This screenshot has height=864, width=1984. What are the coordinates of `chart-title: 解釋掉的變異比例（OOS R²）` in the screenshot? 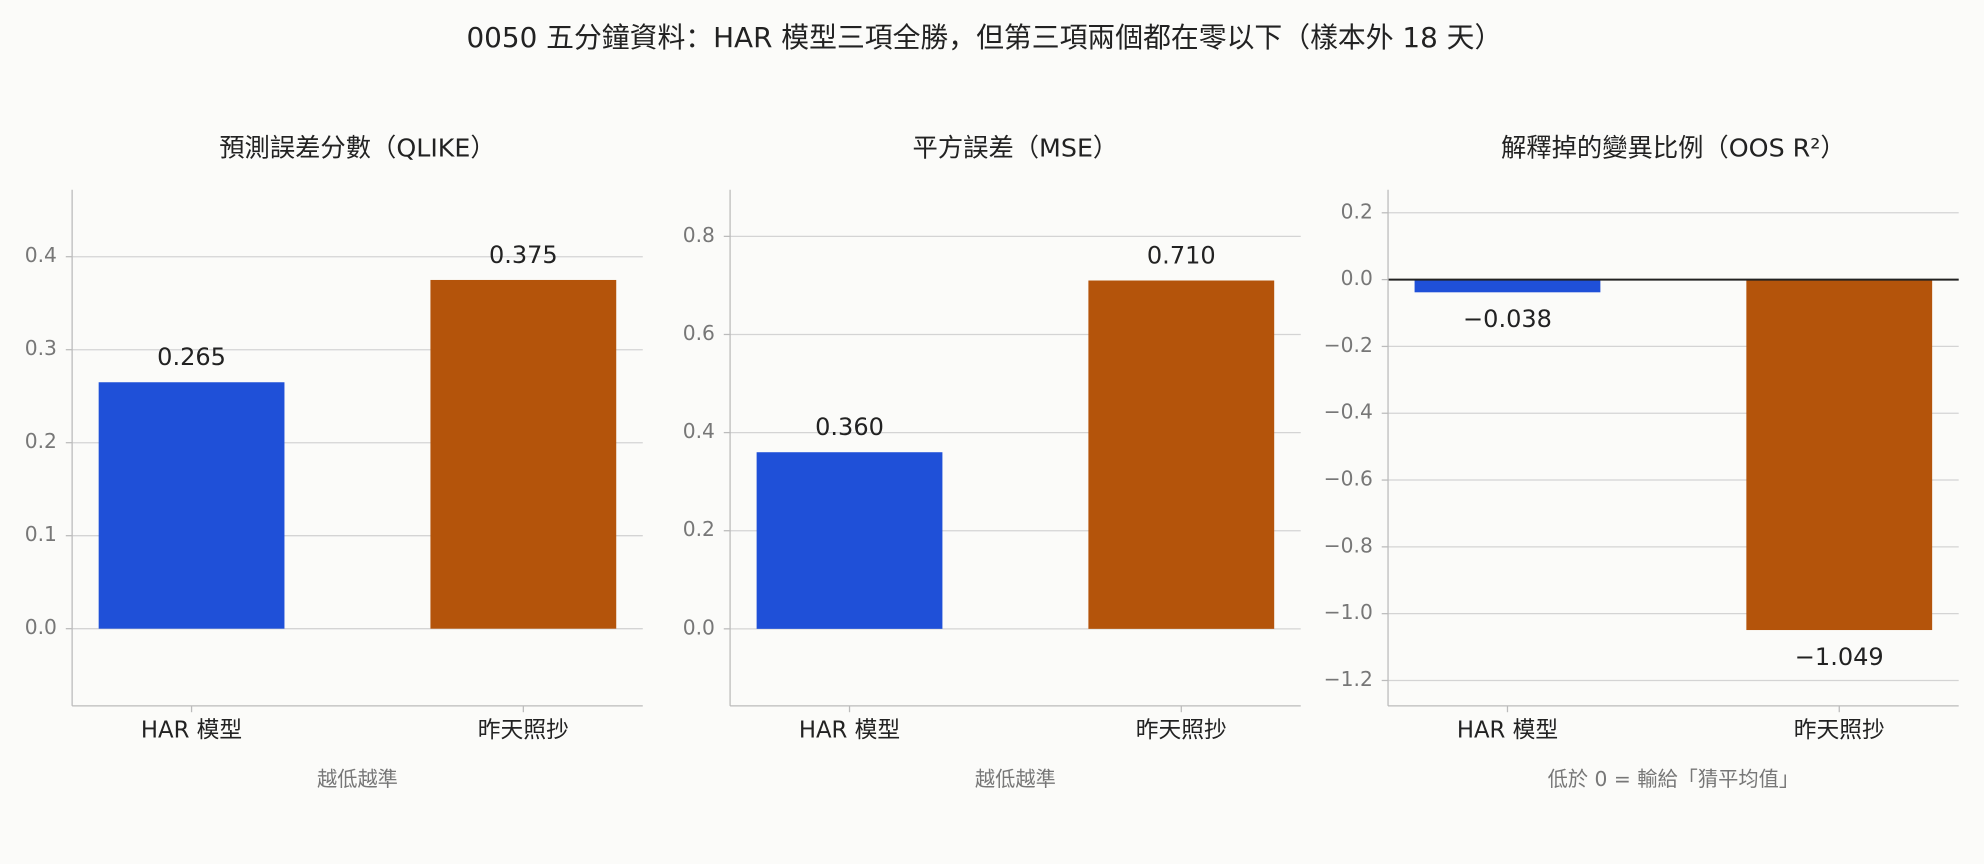 It's located at (1673, 147).